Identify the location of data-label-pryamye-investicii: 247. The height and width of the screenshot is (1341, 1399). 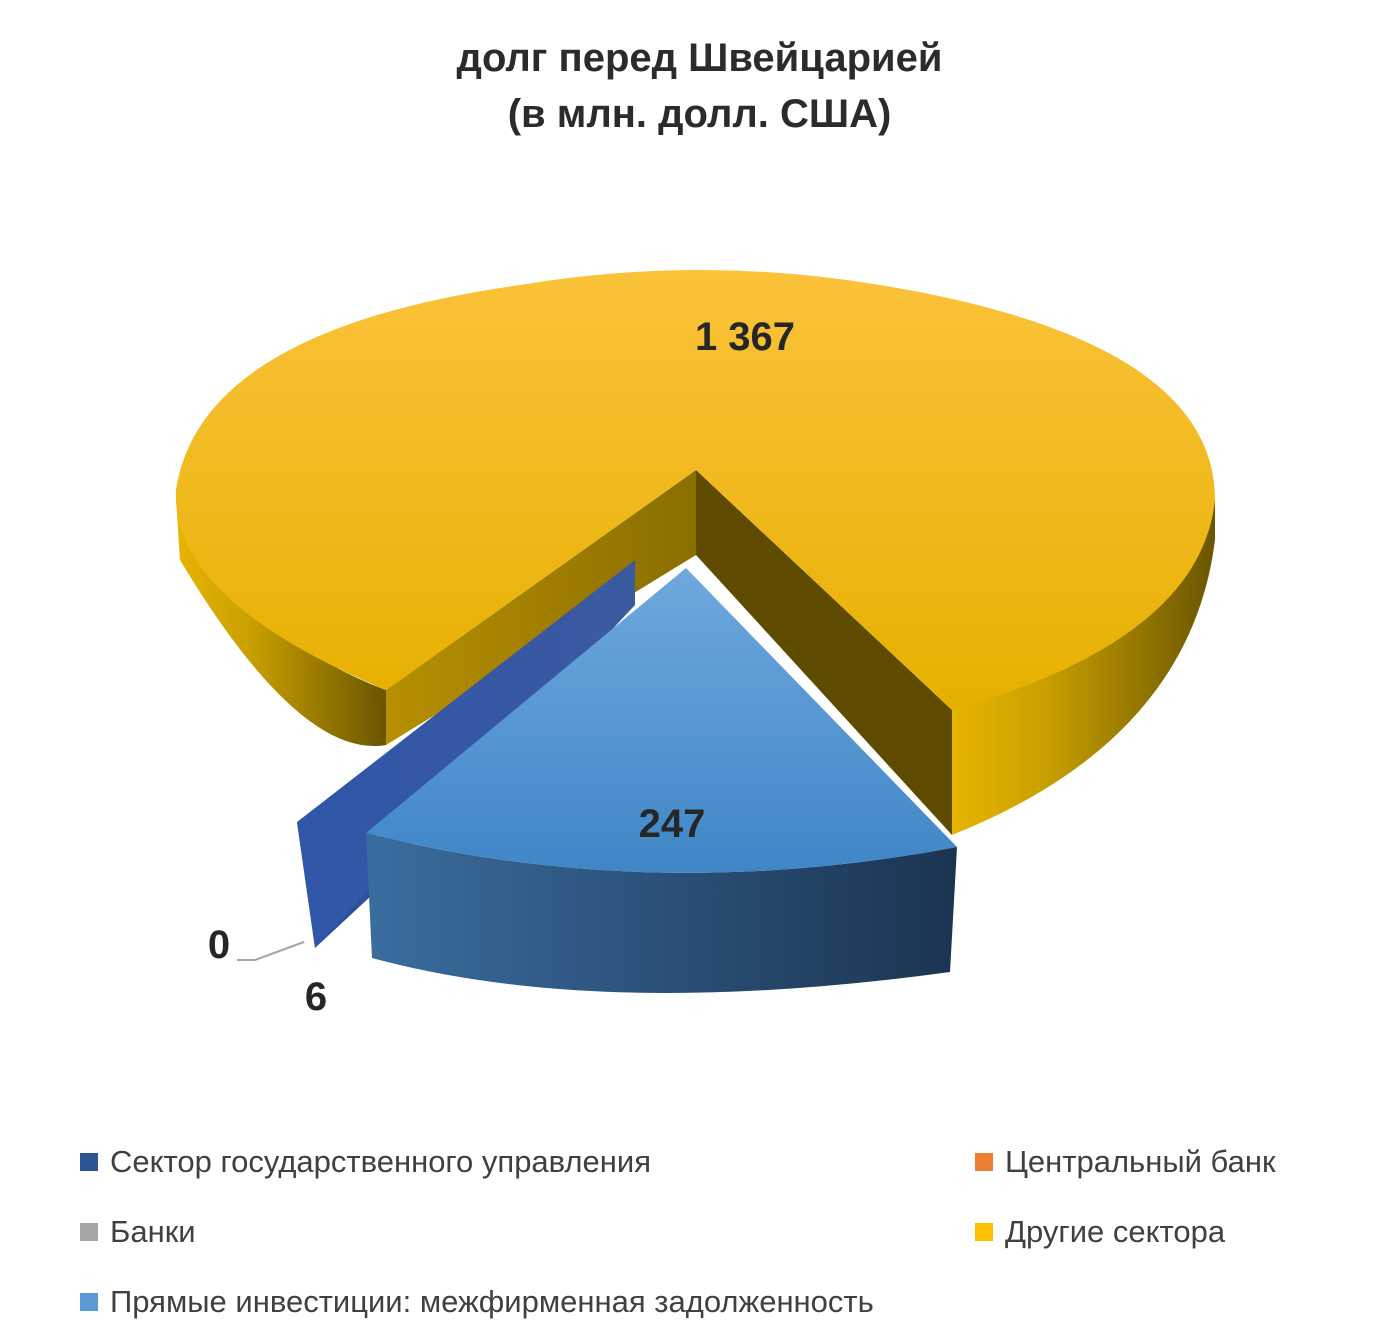
(672, 824).